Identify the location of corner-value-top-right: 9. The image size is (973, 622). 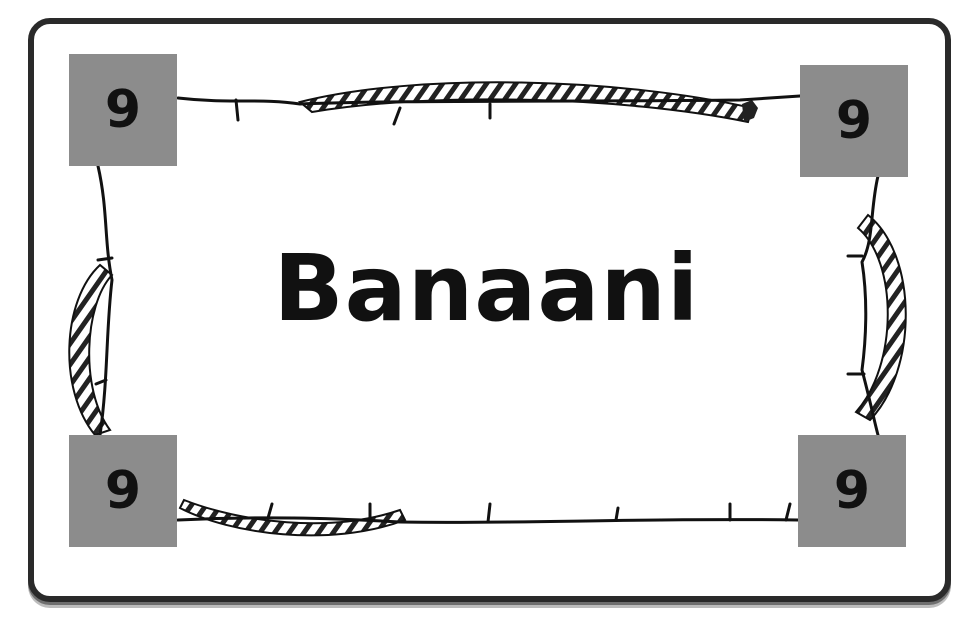
(854, 121).